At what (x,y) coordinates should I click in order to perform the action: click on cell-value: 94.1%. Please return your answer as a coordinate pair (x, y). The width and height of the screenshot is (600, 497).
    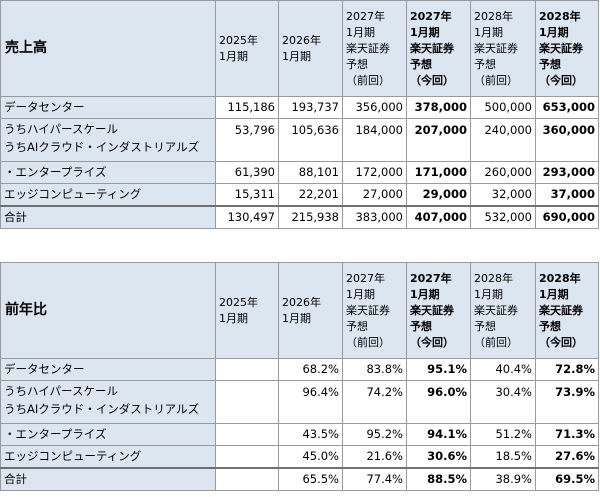
    Looking at the image, I should click on (438, 434).